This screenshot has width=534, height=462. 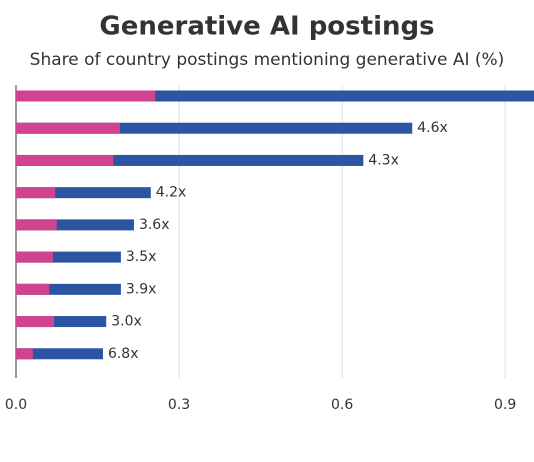 What do you see at coordinates (154, 225) in the screenshot?
I see `annotation: 3.6x` at bounding box center [154, 225].